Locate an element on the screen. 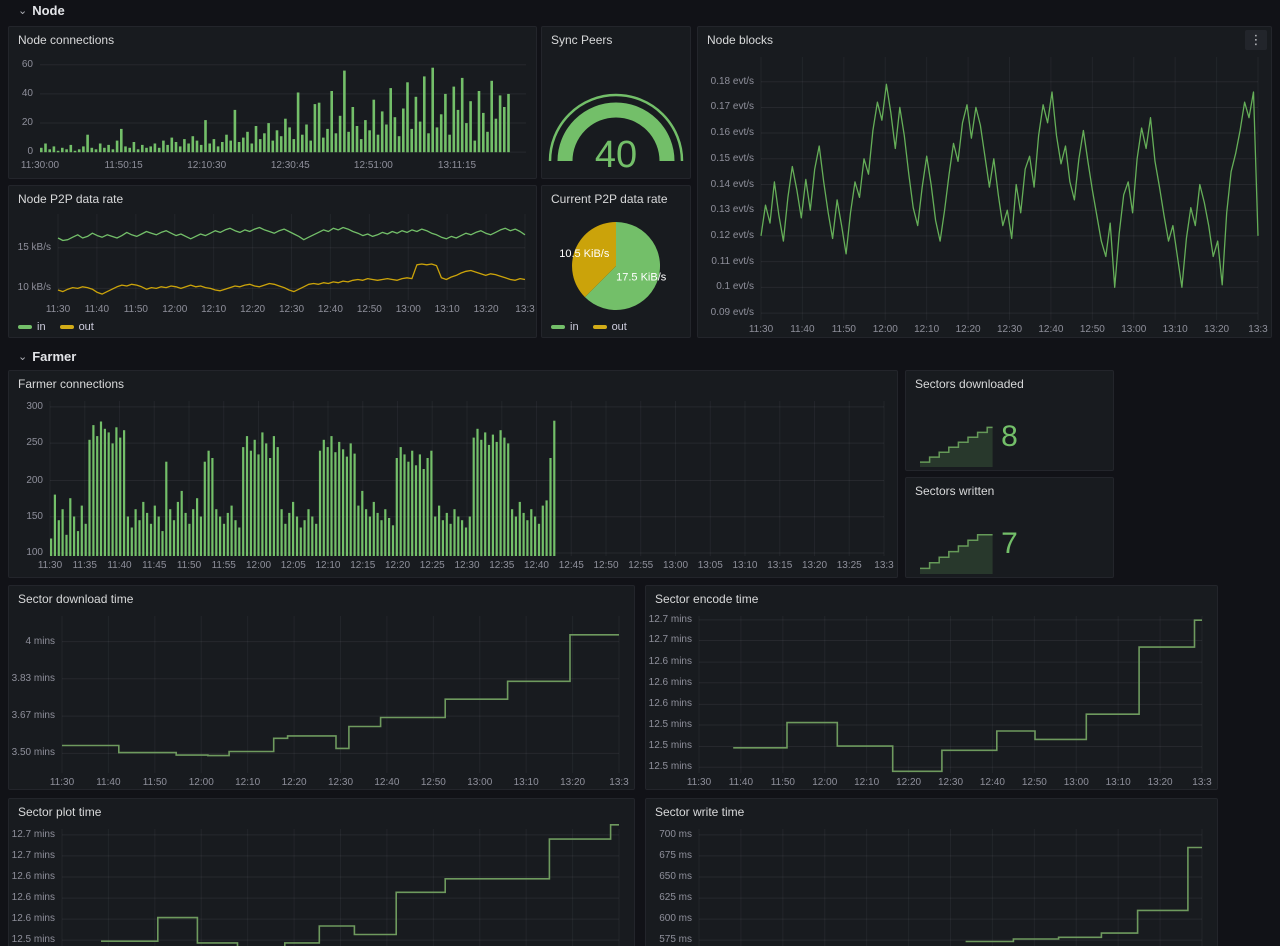 Image resolution: width=1280 pixels, height=946 pixels. panel-title: Sector download time is located at coordinates (76, 599).